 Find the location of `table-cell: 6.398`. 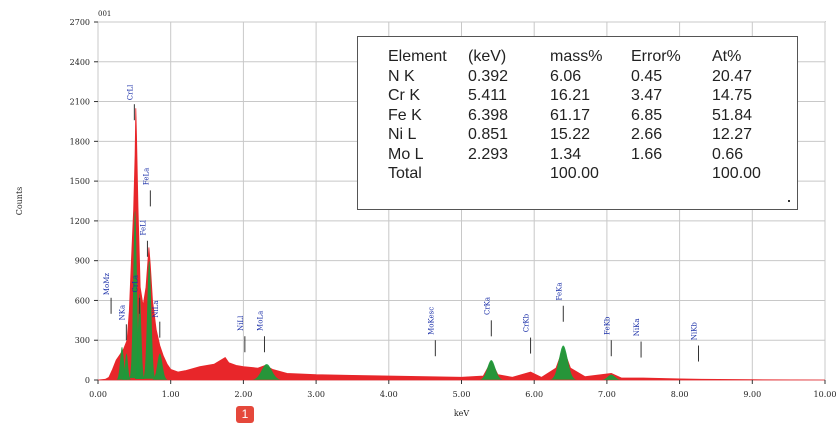

table-cell: 6.398 is located at coordinates (488, 115).